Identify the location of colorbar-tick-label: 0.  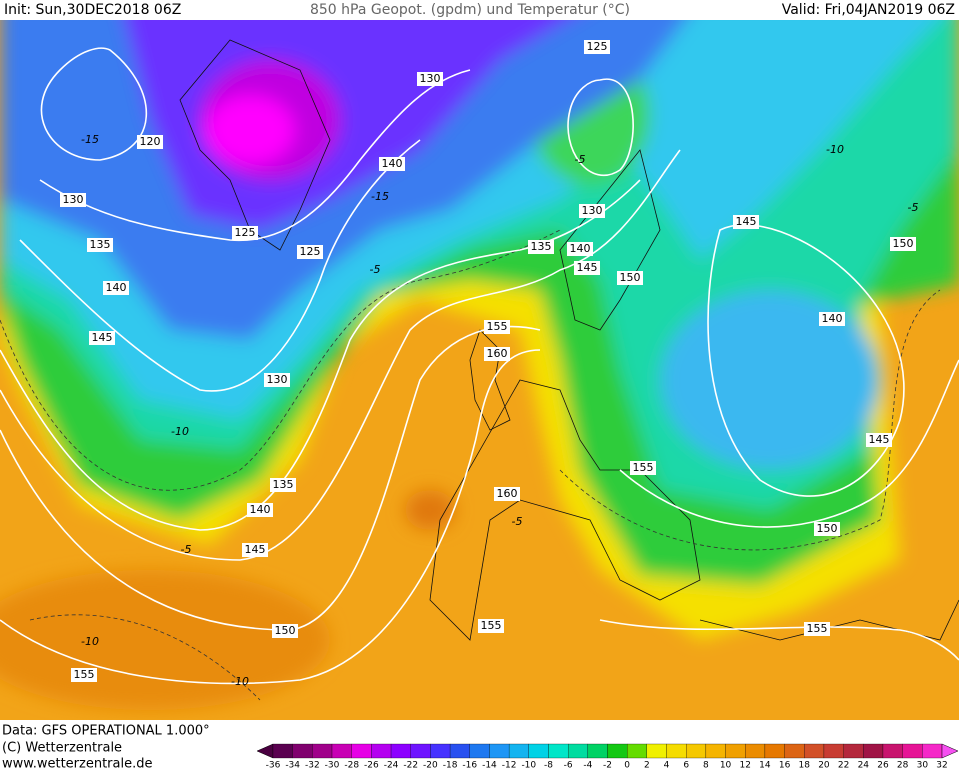
(627, 765).